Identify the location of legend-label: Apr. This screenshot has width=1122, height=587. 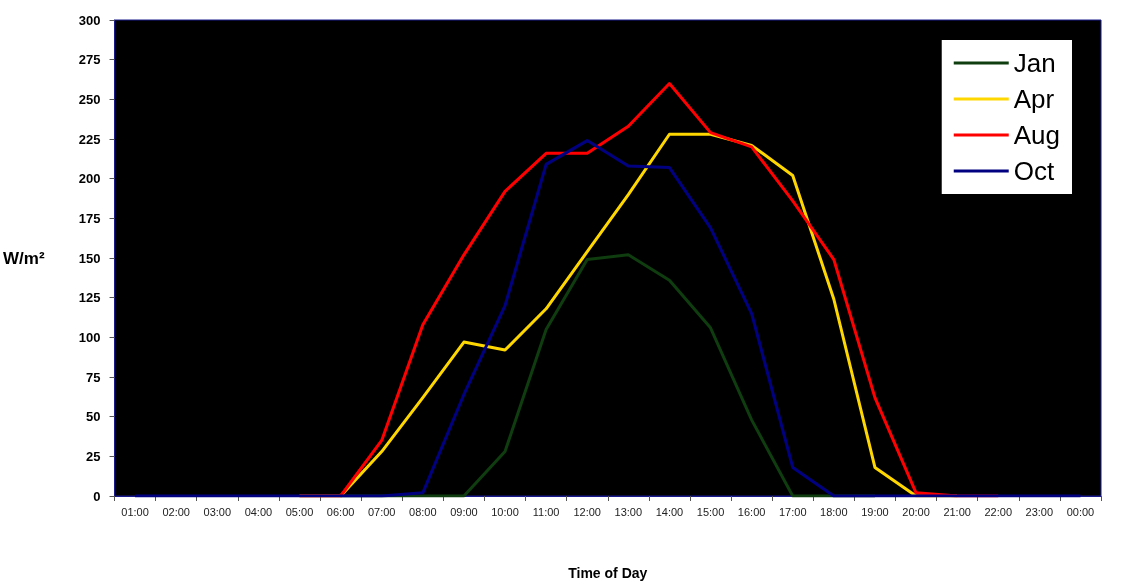
(1034, 99).